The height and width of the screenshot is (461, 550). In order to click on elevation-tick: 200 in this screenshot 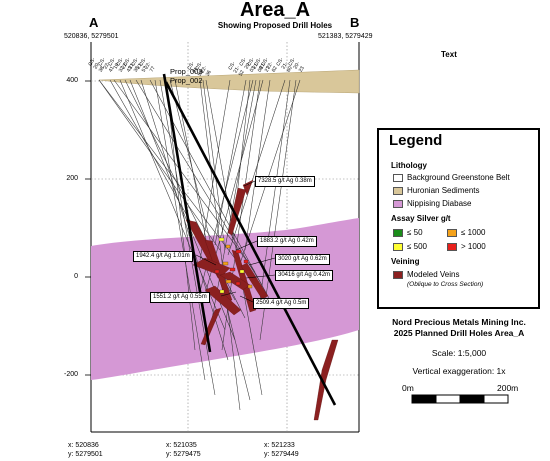, I will do `click(72, 178)`.